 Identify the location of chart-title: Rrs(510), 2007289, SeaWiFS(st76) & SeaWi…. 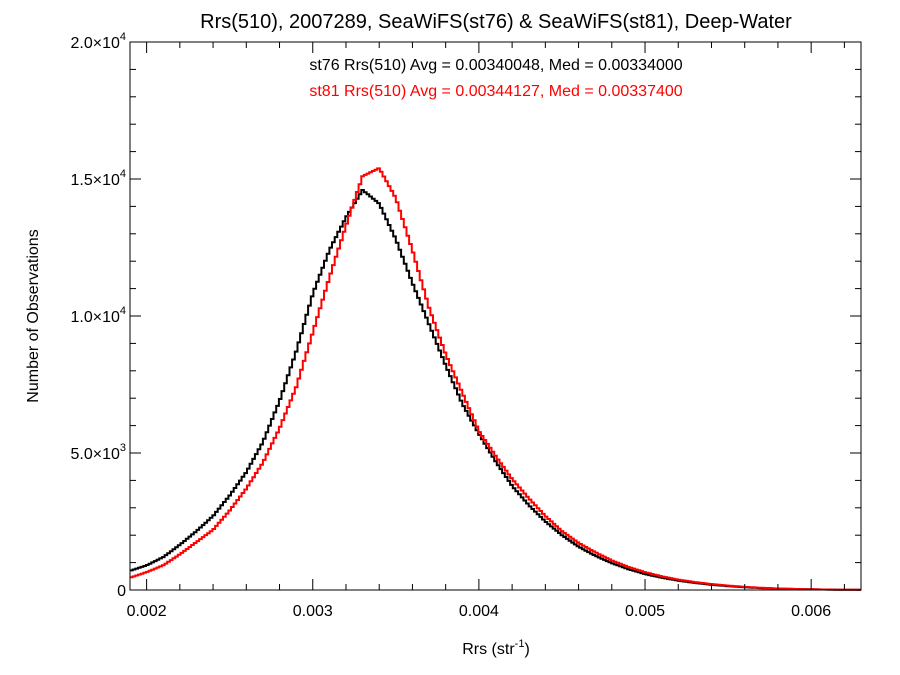
(496, 22).